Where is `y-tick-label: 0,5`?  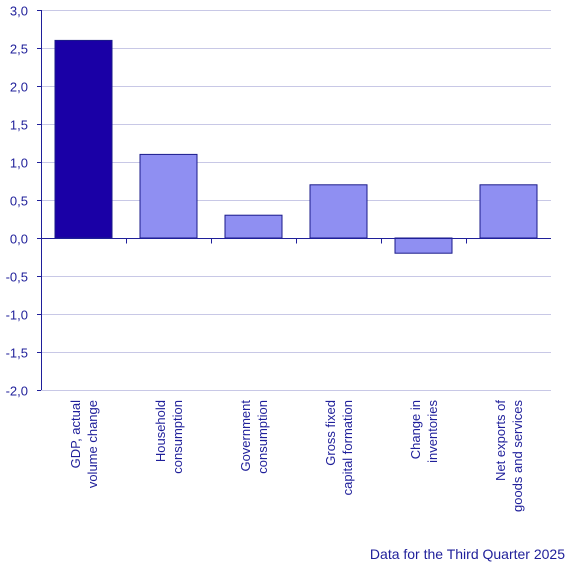
y-tick-label: 0,5 is located at coordinates (19, 201).